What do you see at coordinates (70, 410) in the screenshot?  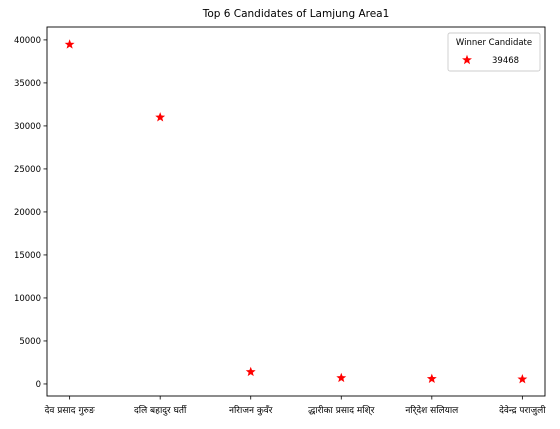 I see `x-tick-label: देव प्रसाद गुरुङ` at bounding box center [70, 410].